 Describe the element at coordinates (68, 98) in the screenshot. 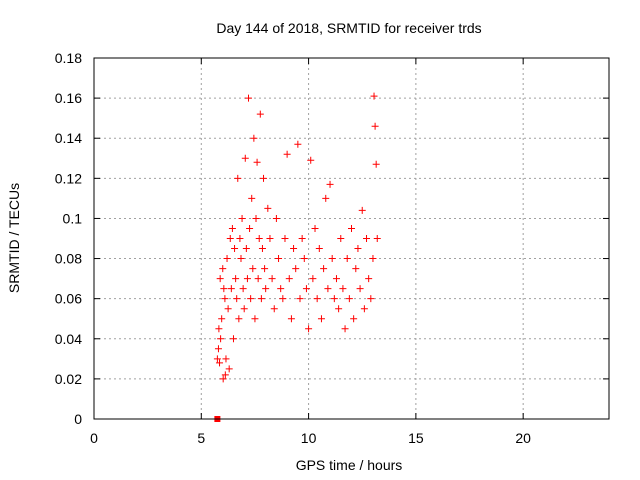

I see `y-tick-label: 0.16` at that location.